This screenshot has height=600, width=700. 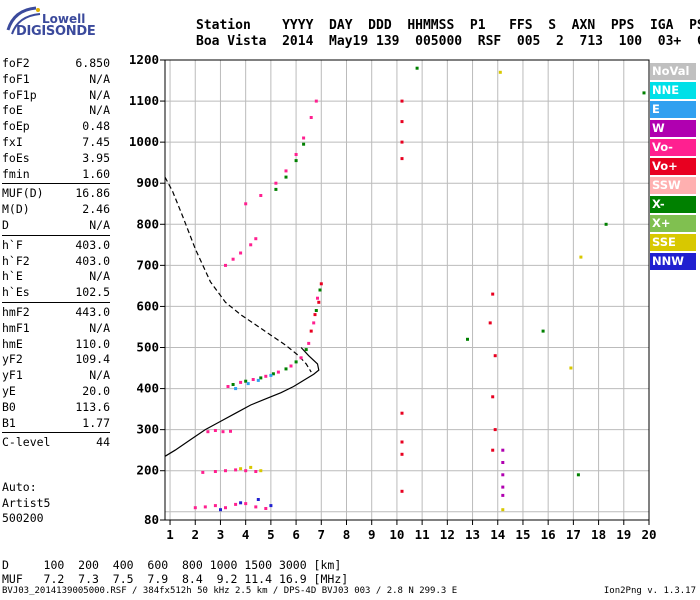 What do you see at coordinates (96, 422) in the screenshot?
I see `param-value: 1.77` at bounding box center [96, 422].